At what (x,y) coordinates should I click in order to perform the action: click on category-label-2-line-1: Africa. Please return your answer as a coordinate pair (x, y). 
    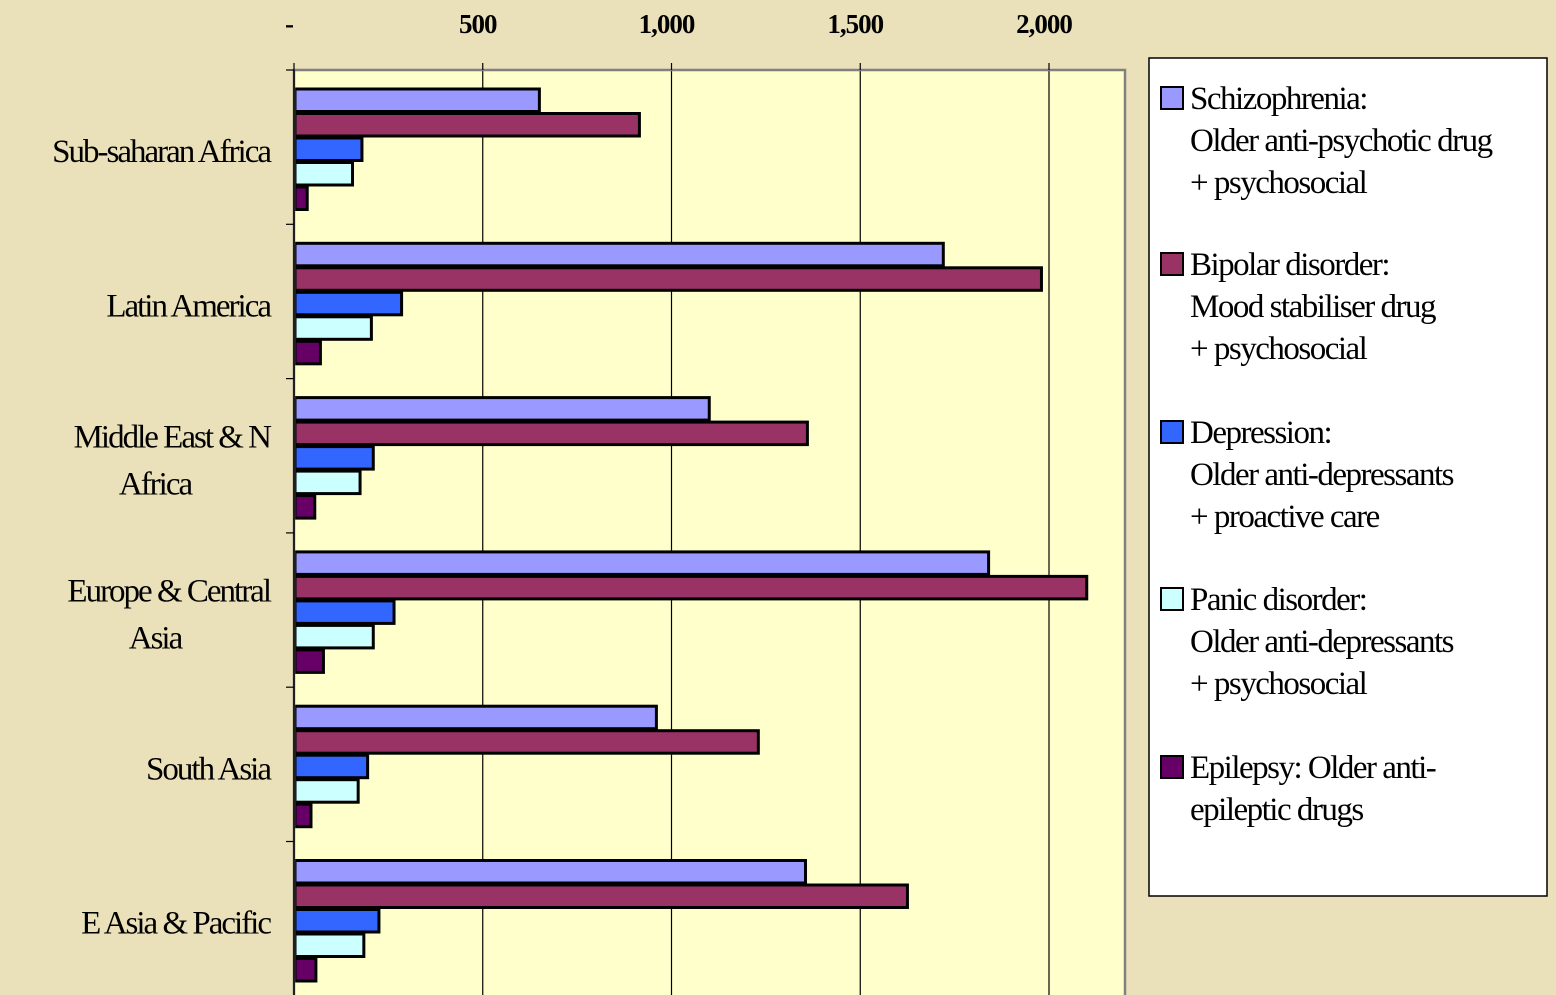
    Looking at the image, I should click on (156, 484).